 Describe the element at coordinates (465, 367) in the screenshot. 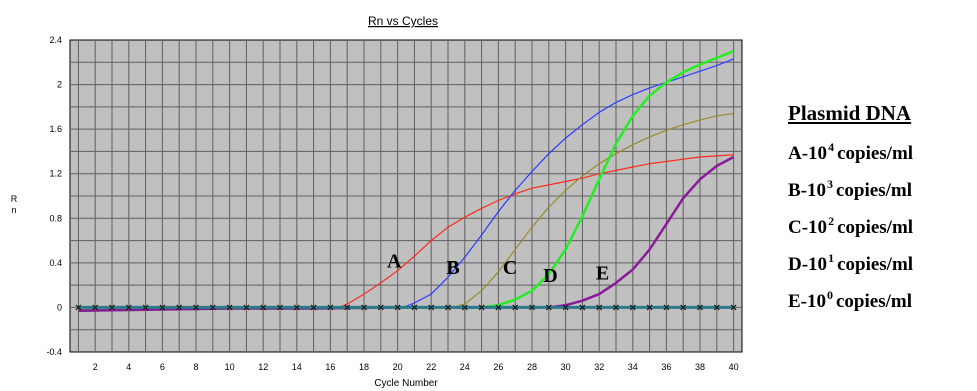

I see `x-tick-label: 24` at that location.